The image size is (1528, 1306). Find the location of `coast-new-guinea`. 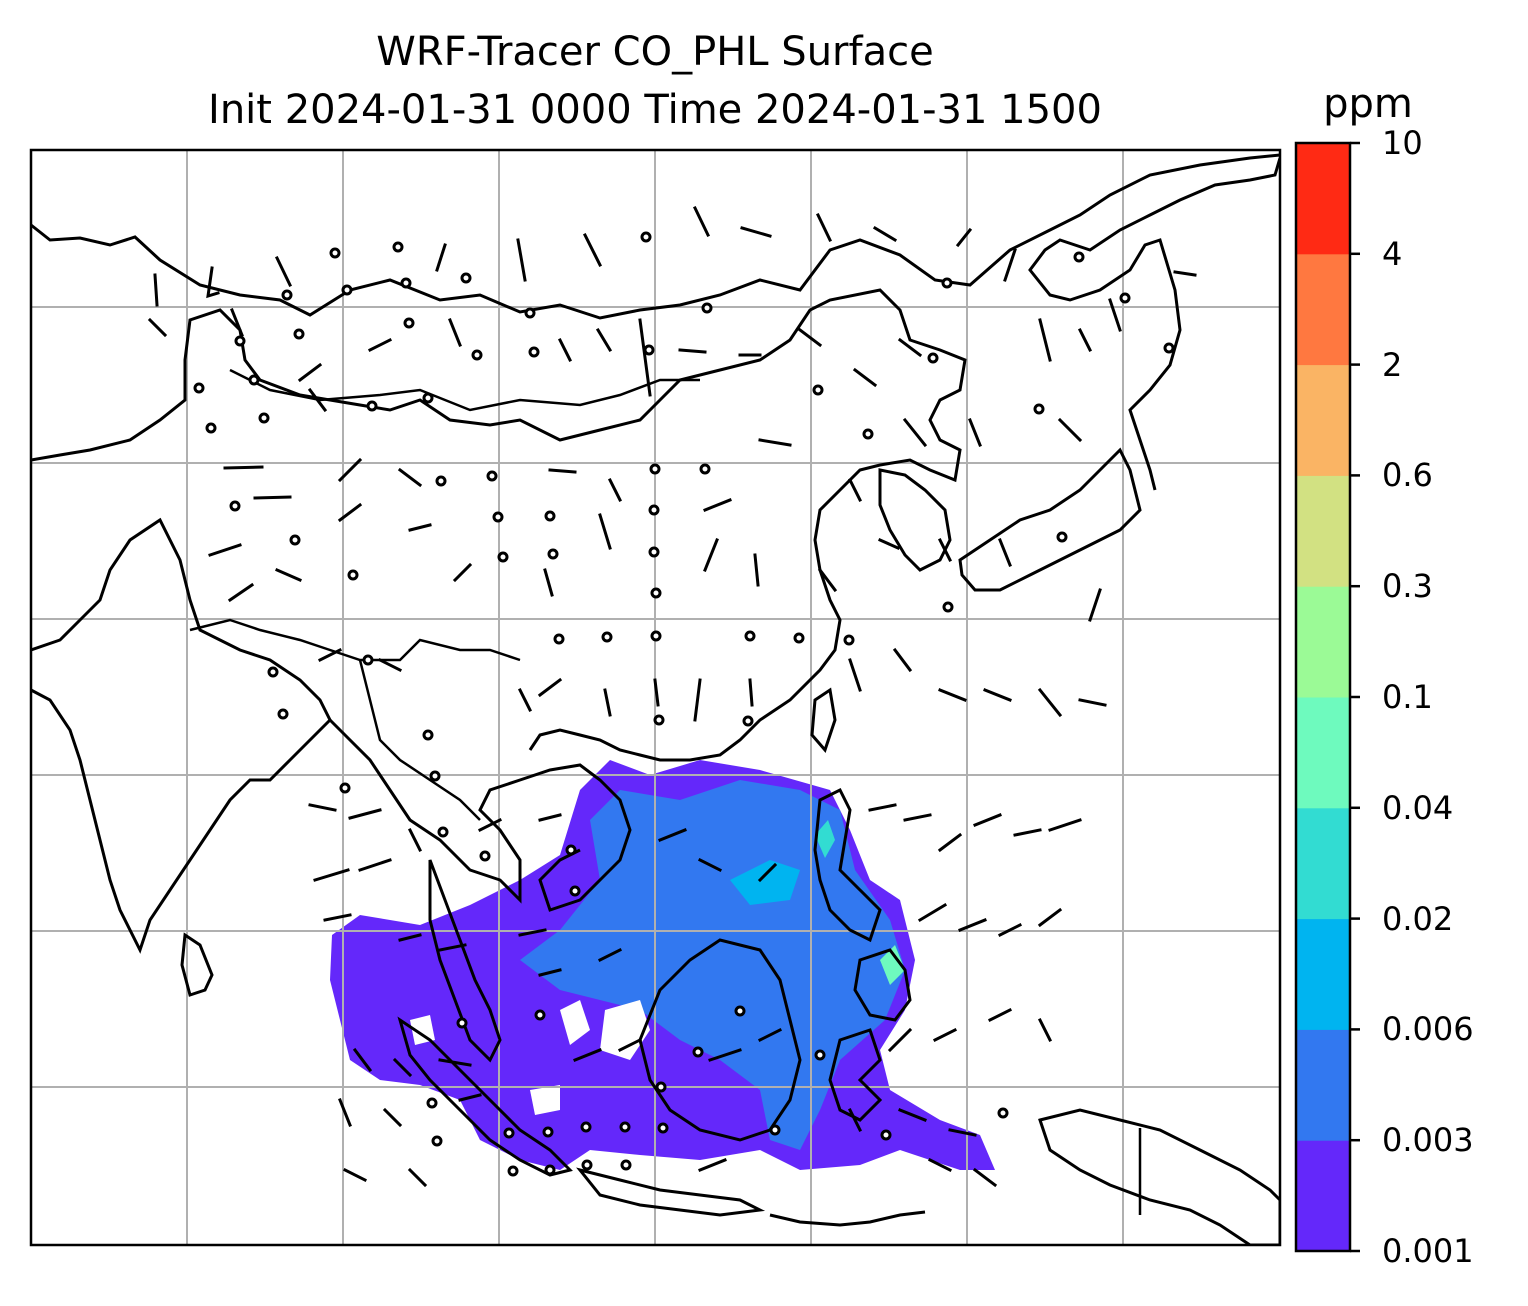

coast-new-guinea is located at coordinates (1159, 1176).